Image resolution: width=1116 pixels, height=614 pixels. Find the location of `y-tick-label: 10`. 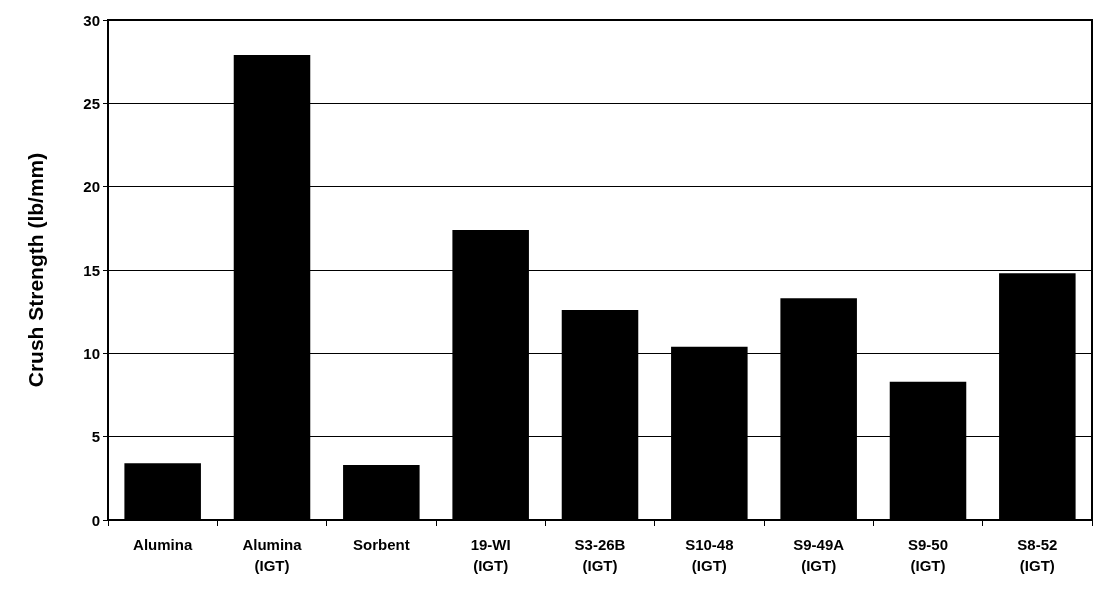

y-tick-label: 10 is located at coordinates (91, 353).